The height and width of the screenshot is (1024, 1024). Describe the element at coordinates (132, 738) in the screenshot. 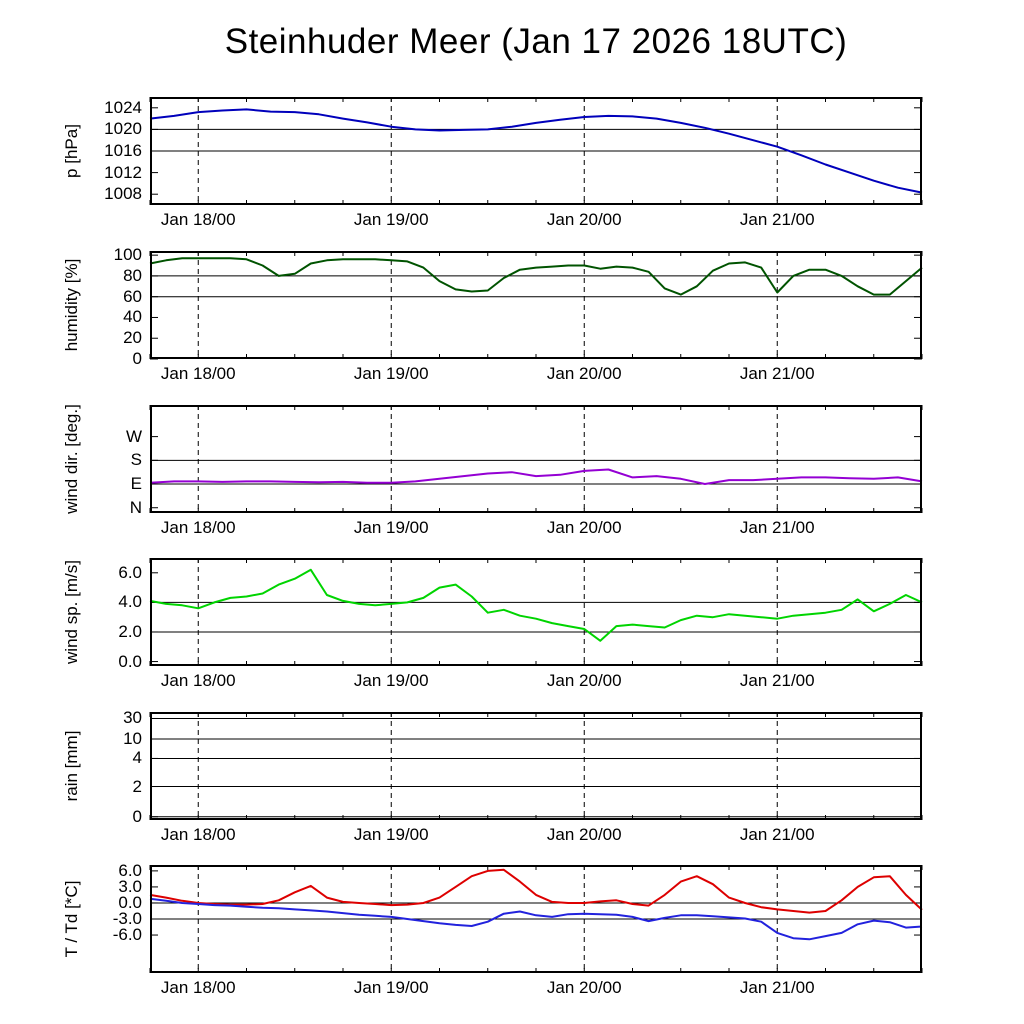

I see `y-tick-label: 10` at that location.